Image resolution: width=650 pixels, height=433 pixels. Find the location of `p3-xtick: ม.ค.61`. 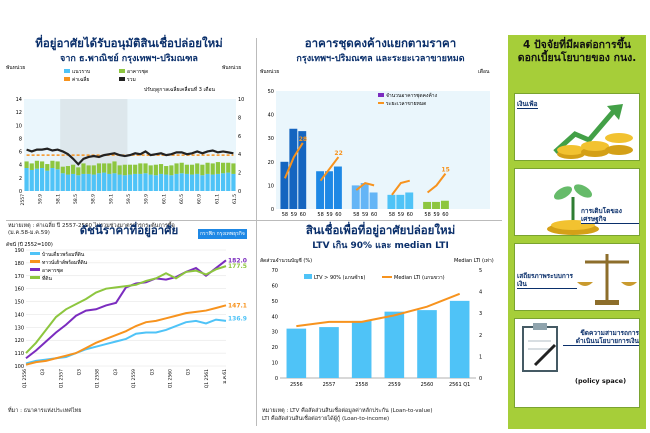

p3-xtick: ม.ค.61 is located at coordinates (225, 376).